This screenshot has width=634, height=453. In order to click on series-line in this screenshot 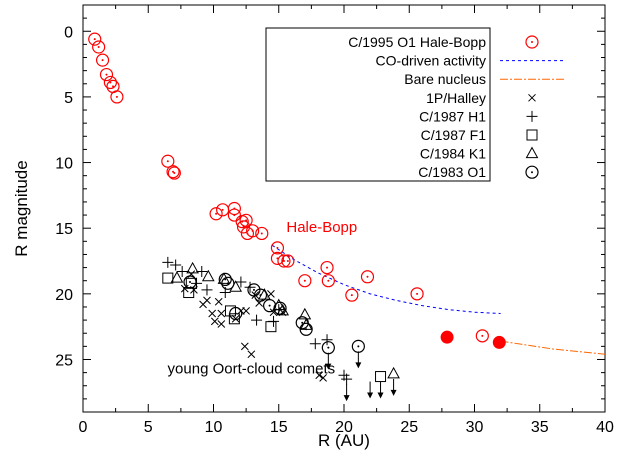, I will do `click(386, 279)`.